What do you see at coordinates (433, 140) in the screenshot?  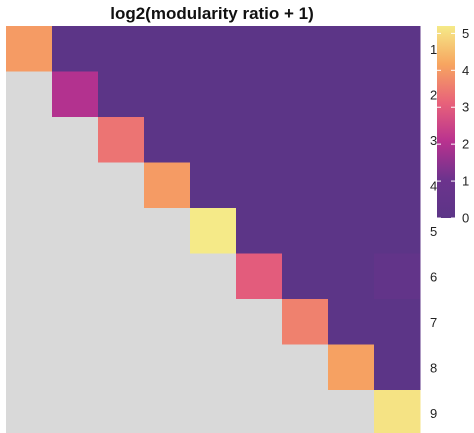 I see `y-tick-label: 3` at bounding box center [433, 140].